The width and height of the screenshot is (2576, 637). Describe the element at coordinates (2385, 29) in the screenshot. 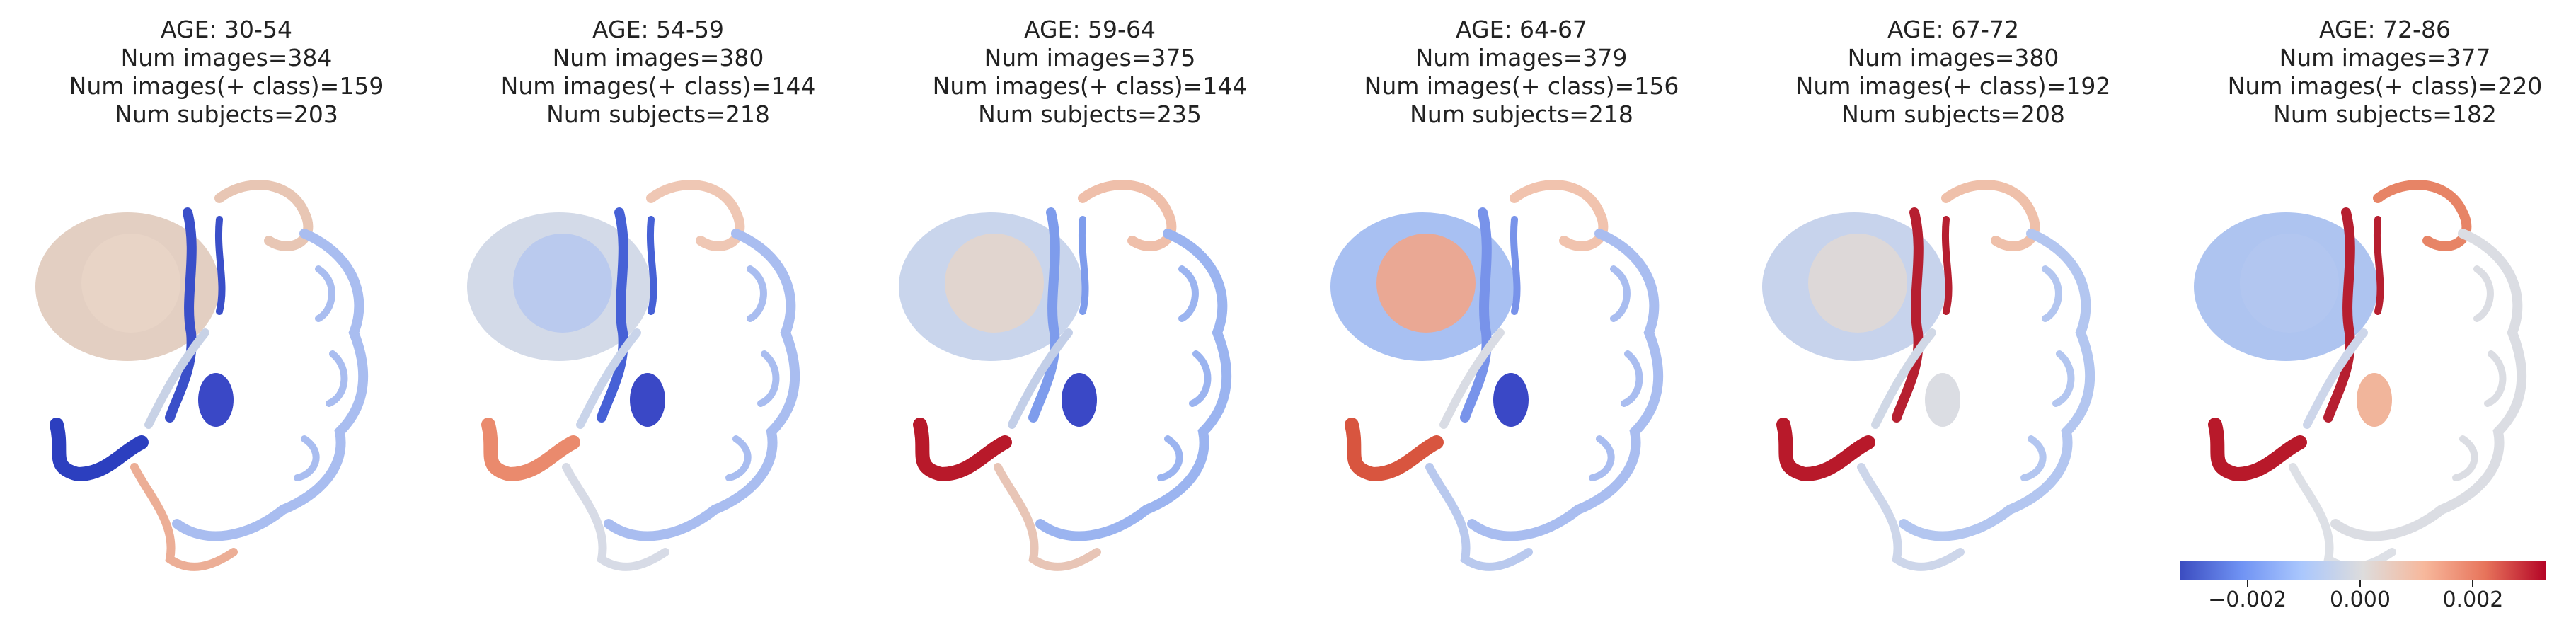

I see `panel-title-line: AGE: 72-86` at that location.